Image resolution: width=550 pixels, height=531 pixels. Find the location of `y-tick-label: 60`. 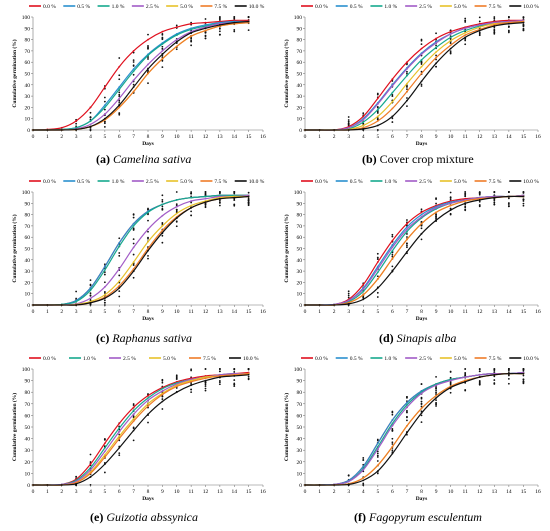

y-tick-label: 60 is located at coordinates (300, 416).